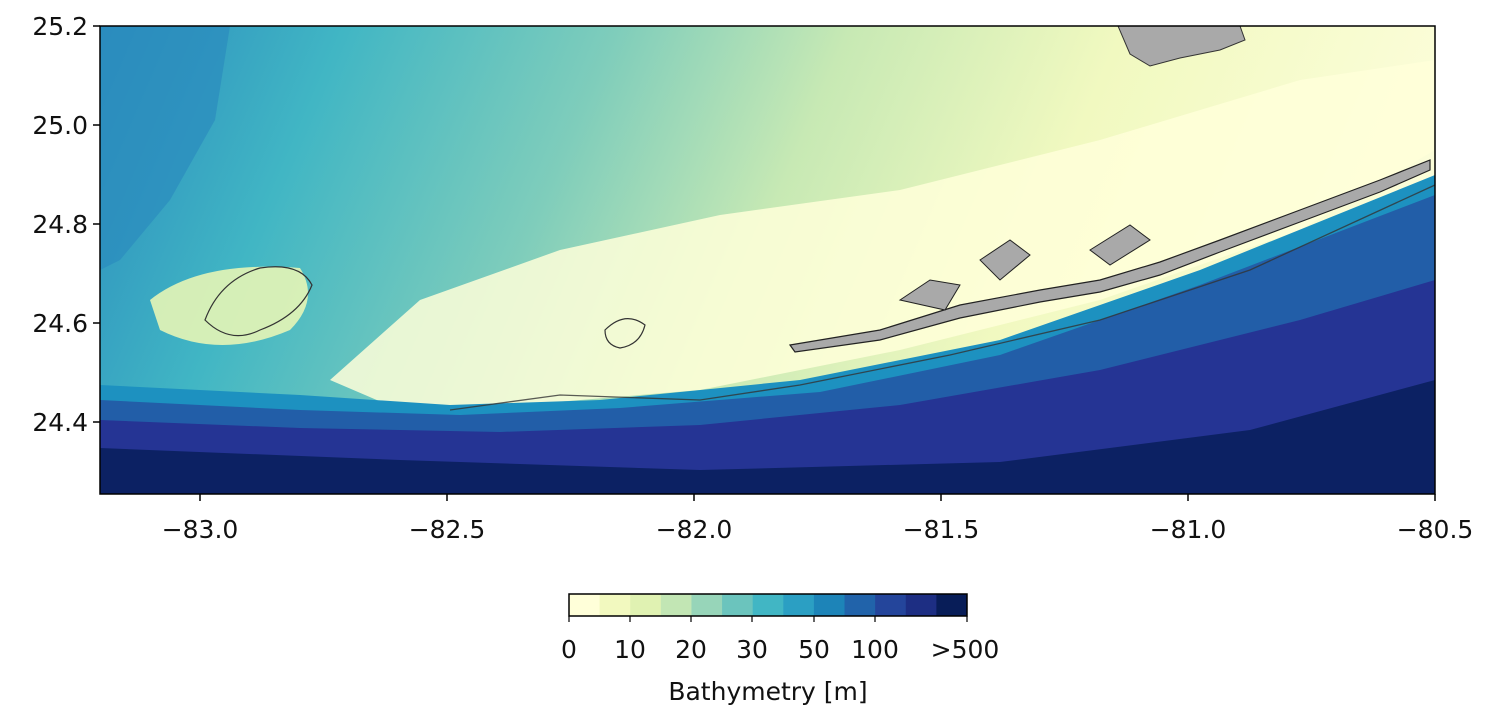  Describe the element at coordinates (752, 649) in the screenshot. I see `colorbar-tick-label: 30` at that location.